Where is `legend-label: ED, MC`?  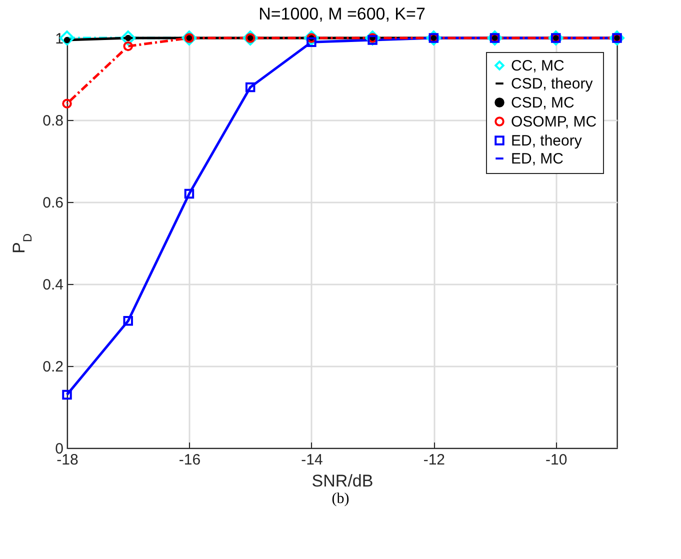 legend-label: ED, MC is located at coordinates (537, 159).